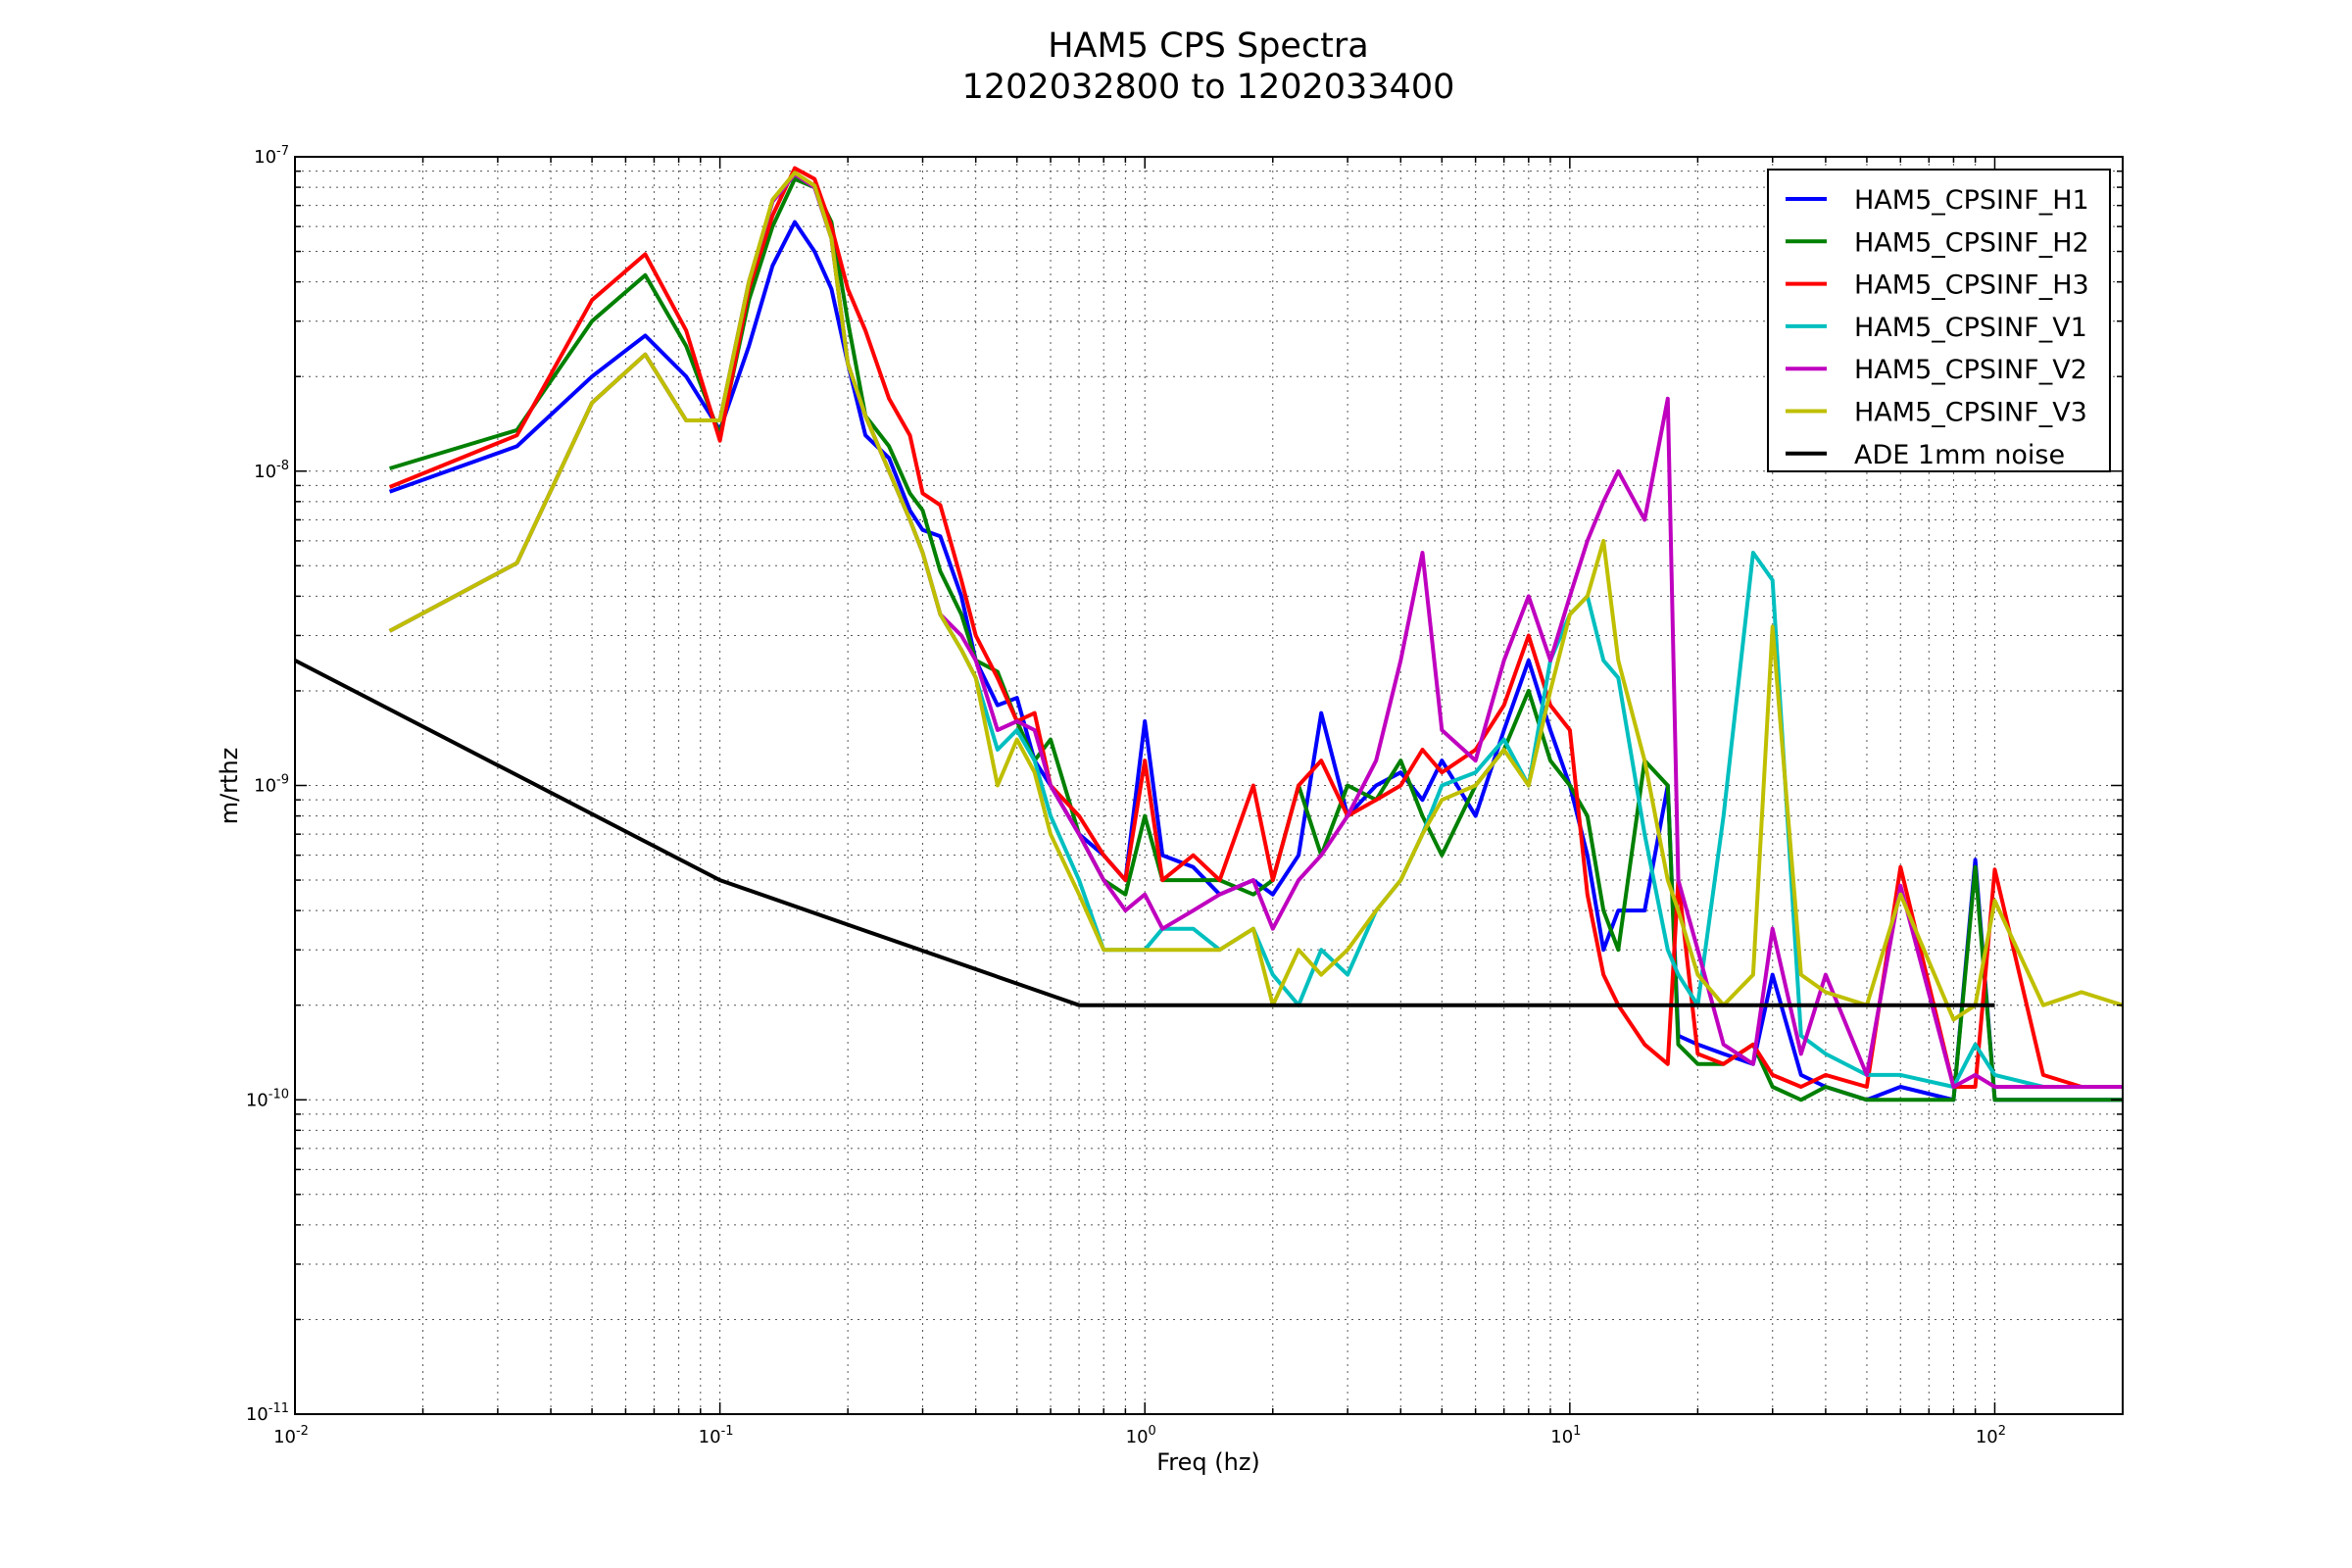 The image size is (2352, 1568). I want to click on legend-label: HAM5_CPSINF_V1, so click(1970, 328).